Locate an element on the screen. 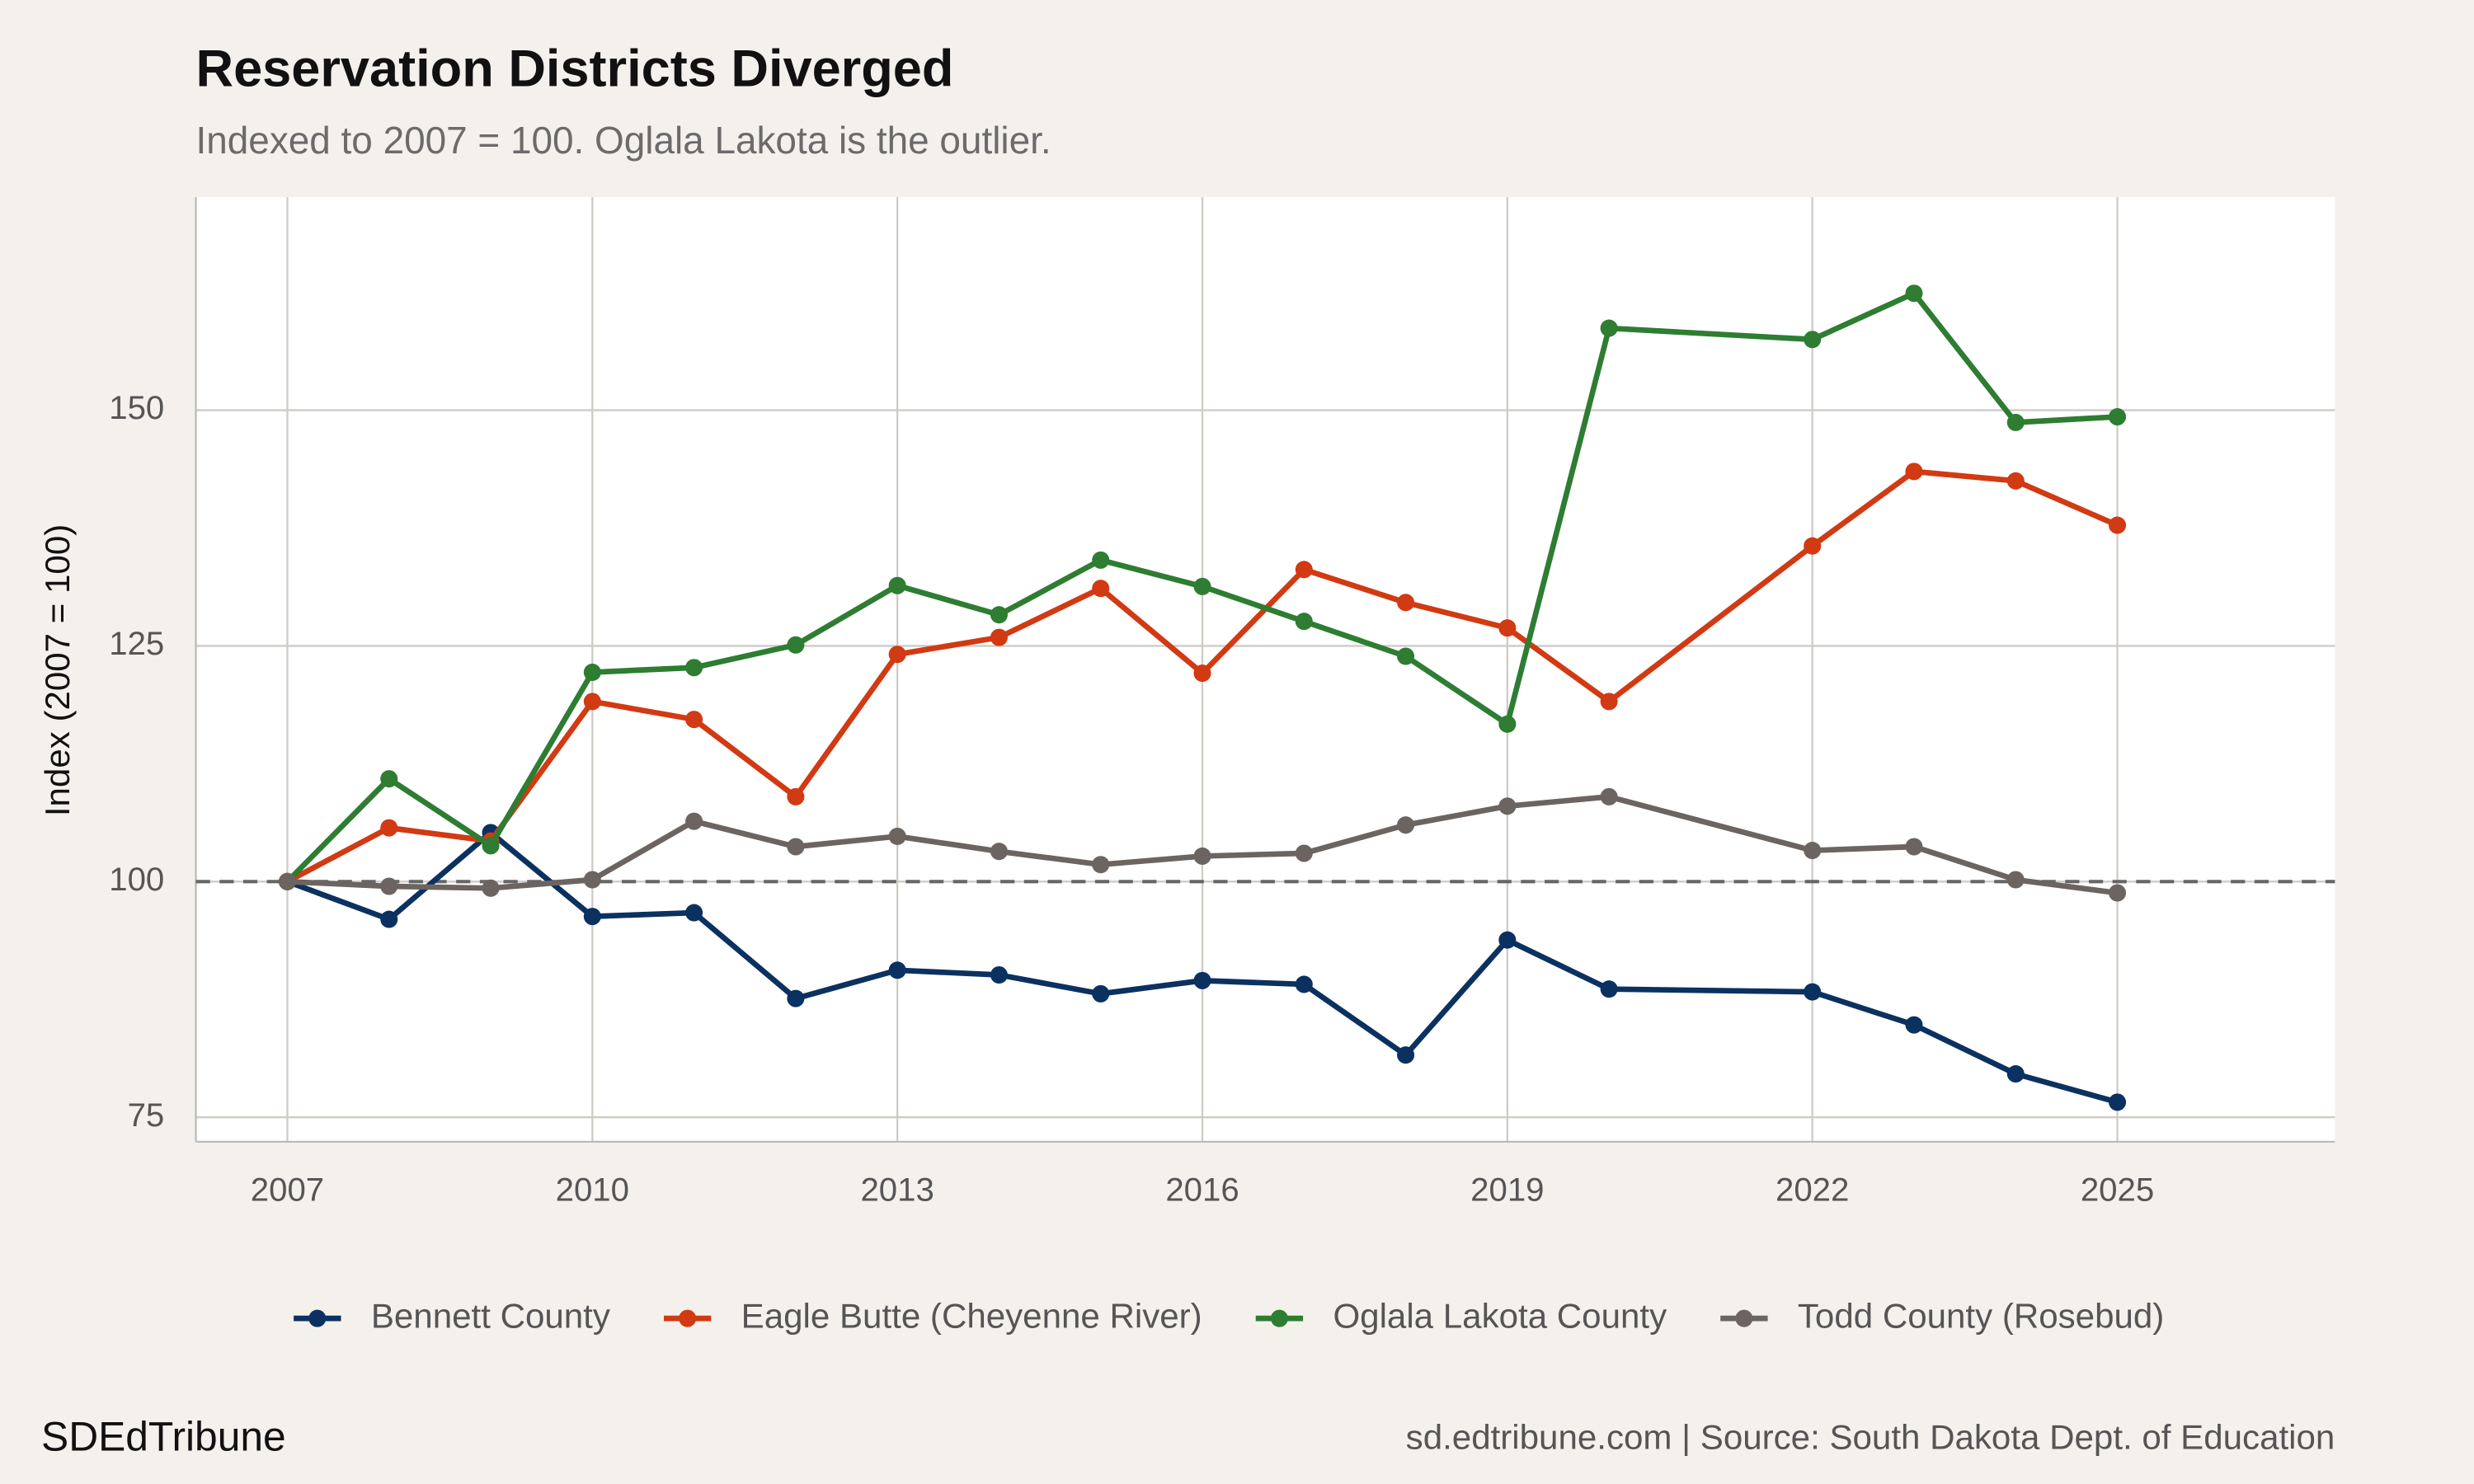 The height and width of the screenshot is (1484, 2474). legend-label: Eagle Butte (Cheyenne River) is located at coordinates (971, 1315).